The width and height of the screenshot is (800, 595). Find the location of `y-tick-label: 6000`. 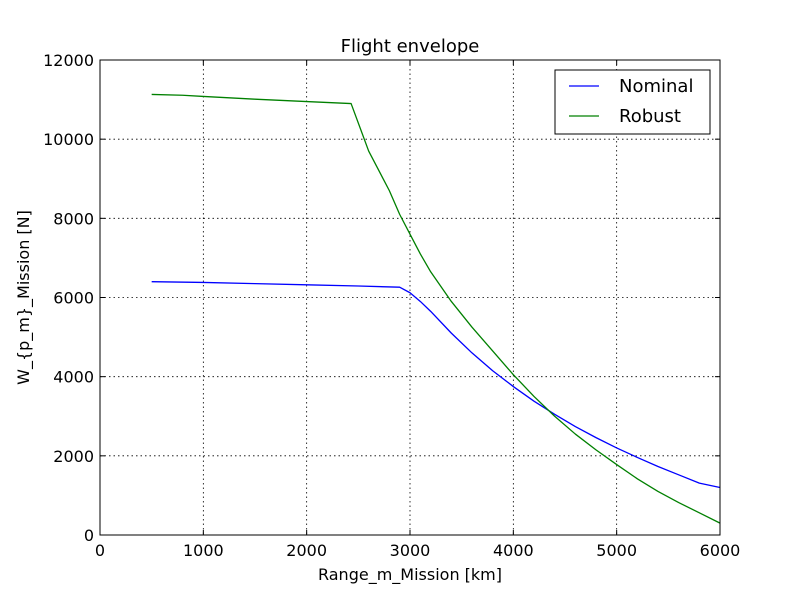

y-tick-label: 6000 is located at coordinates (73, 298).